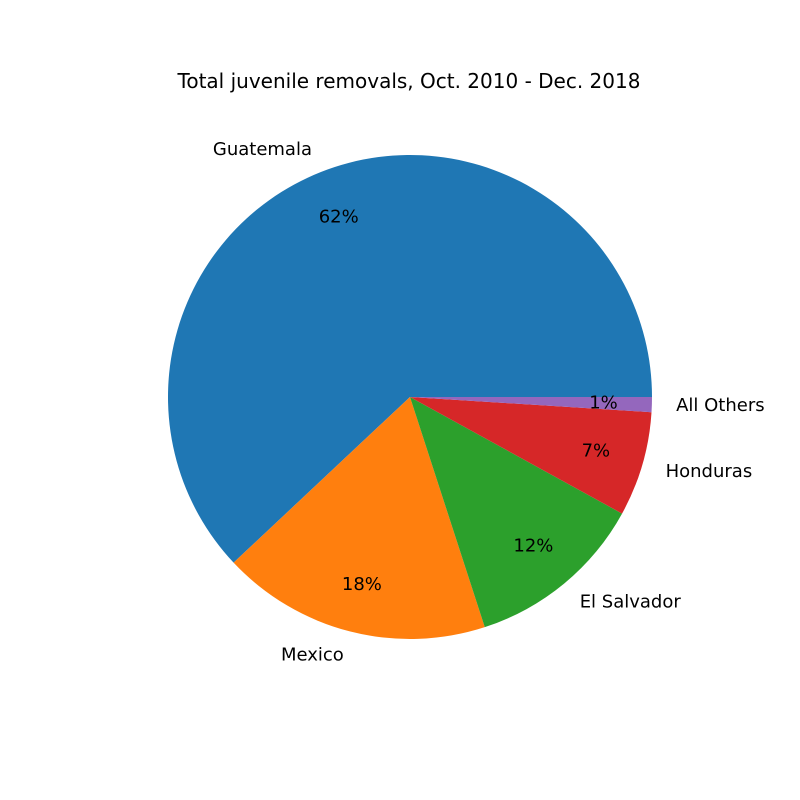 The image size is (800, 800). Describe the element at coordinates (359, 518) in the screenshot. I see `pie-slice-mexico` at that location.